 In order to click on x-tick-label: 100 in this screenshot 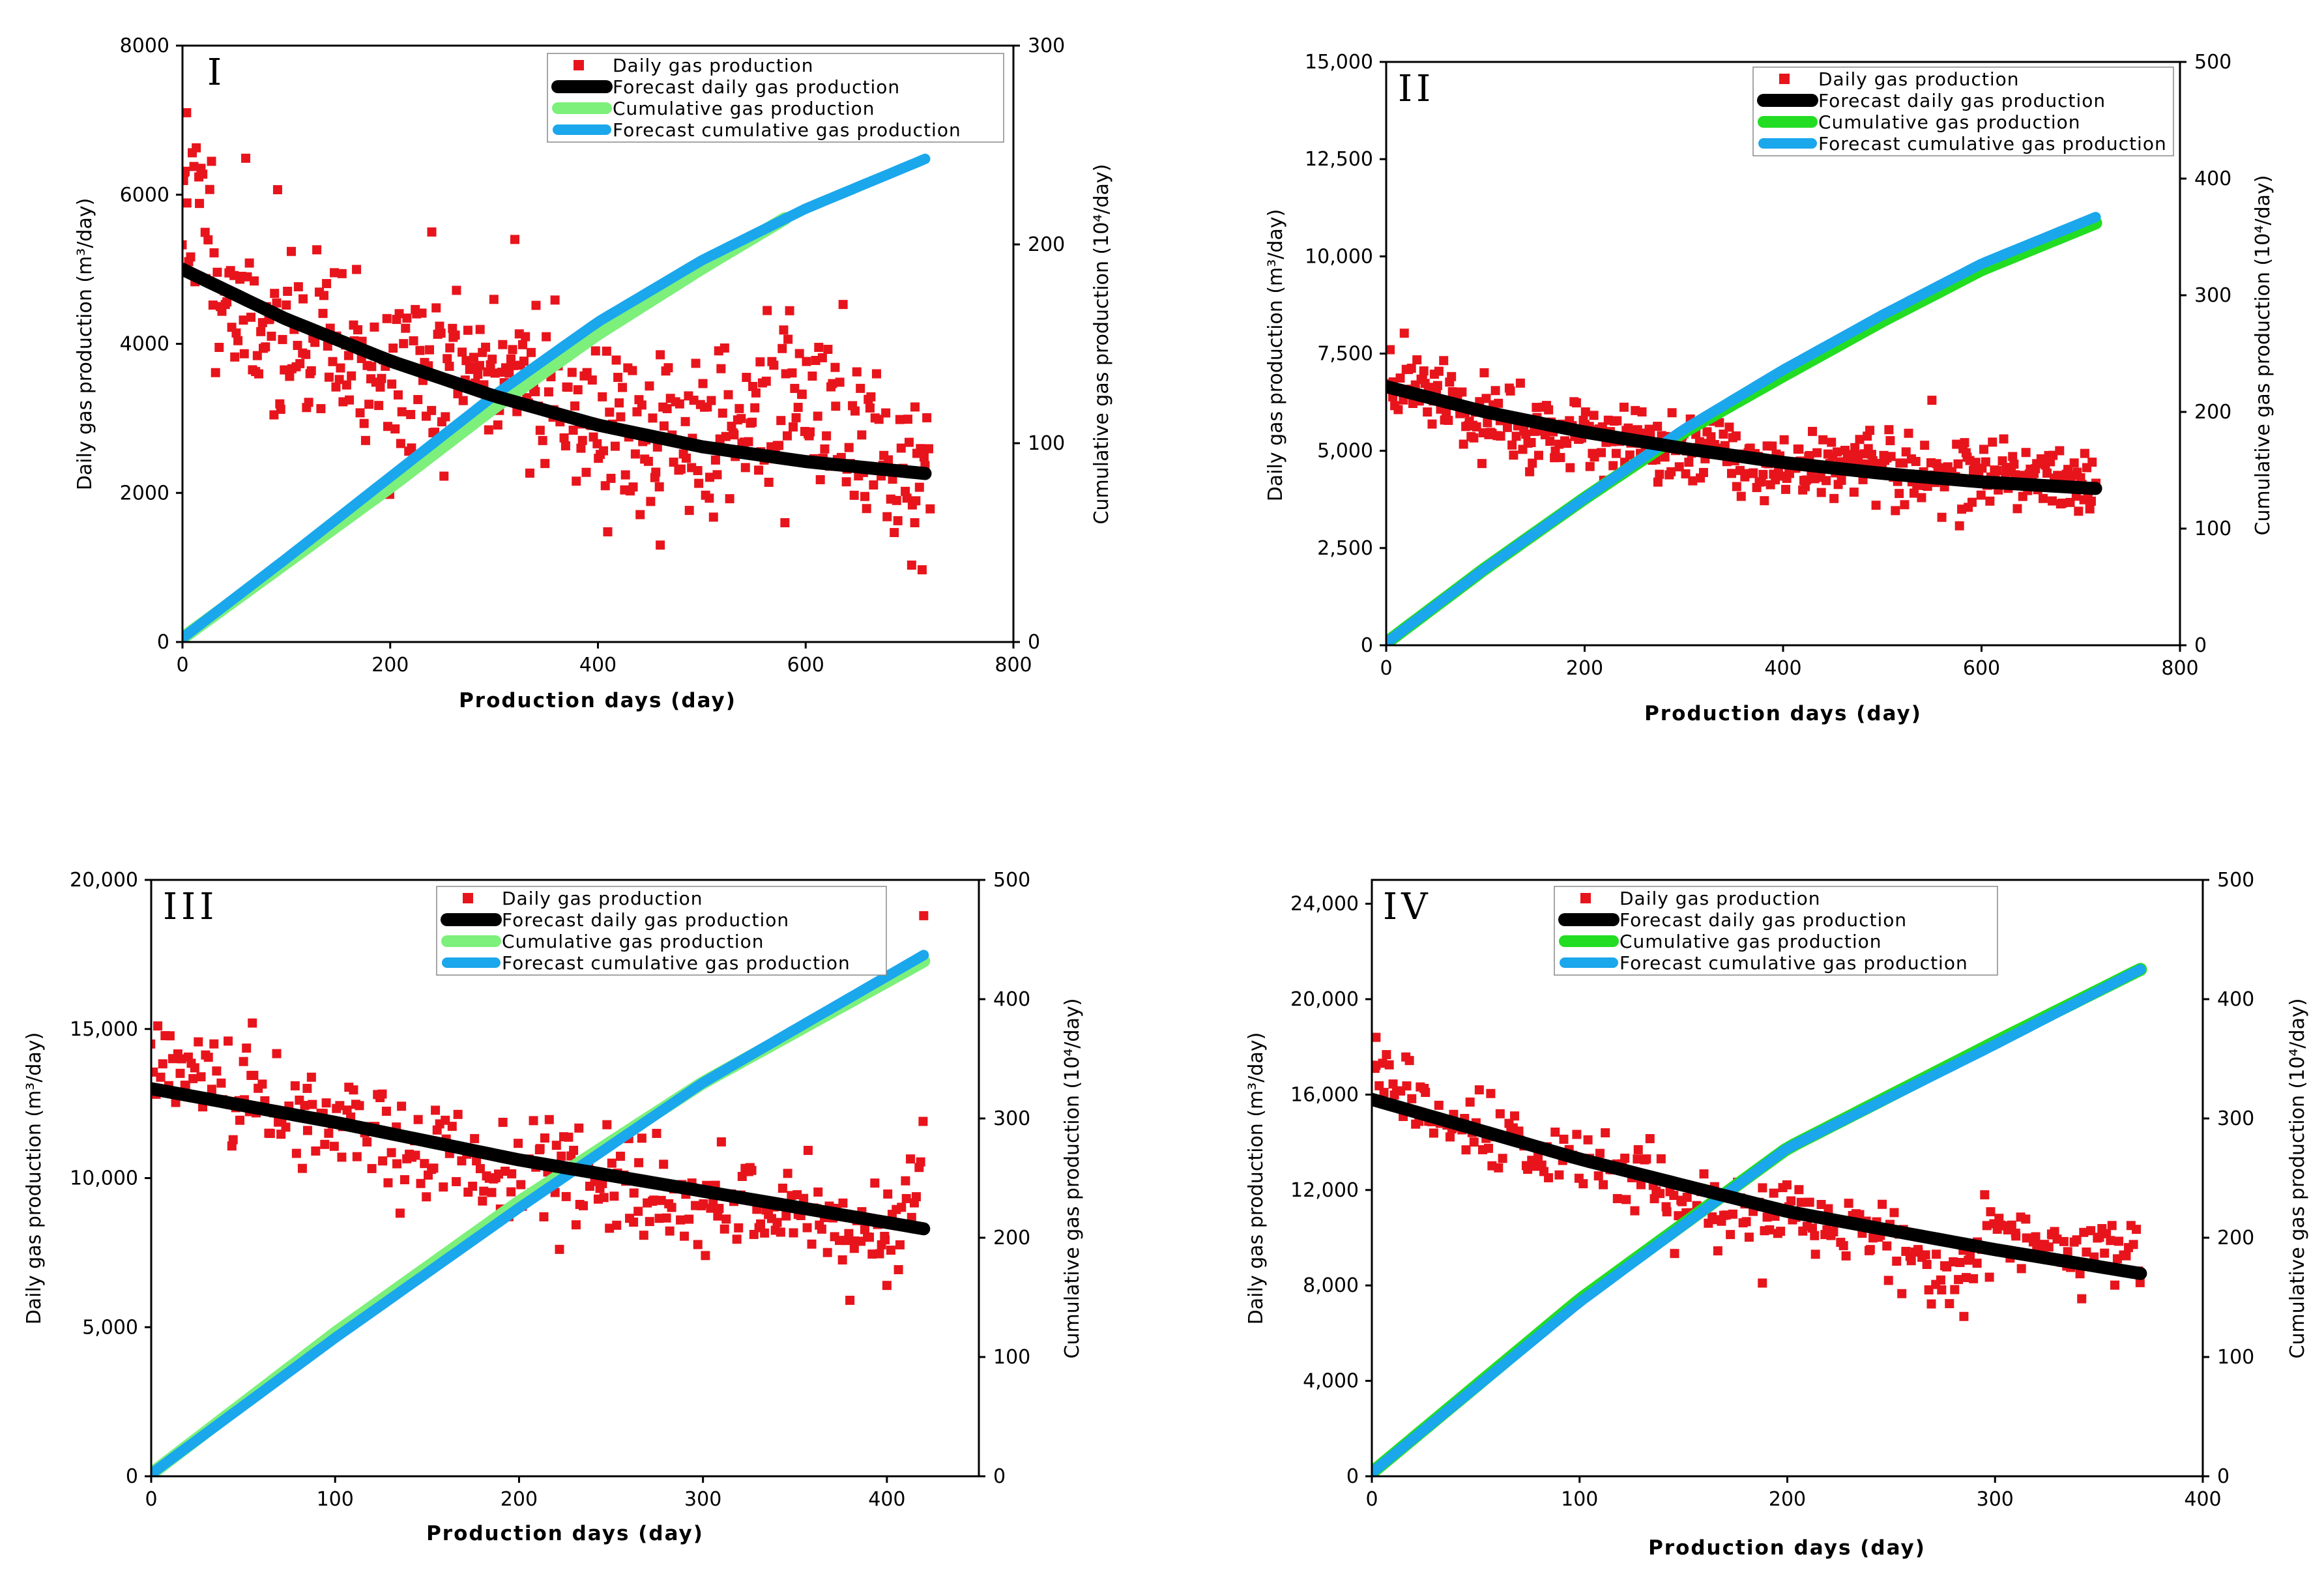, I will do `click(1579, 1499)`.